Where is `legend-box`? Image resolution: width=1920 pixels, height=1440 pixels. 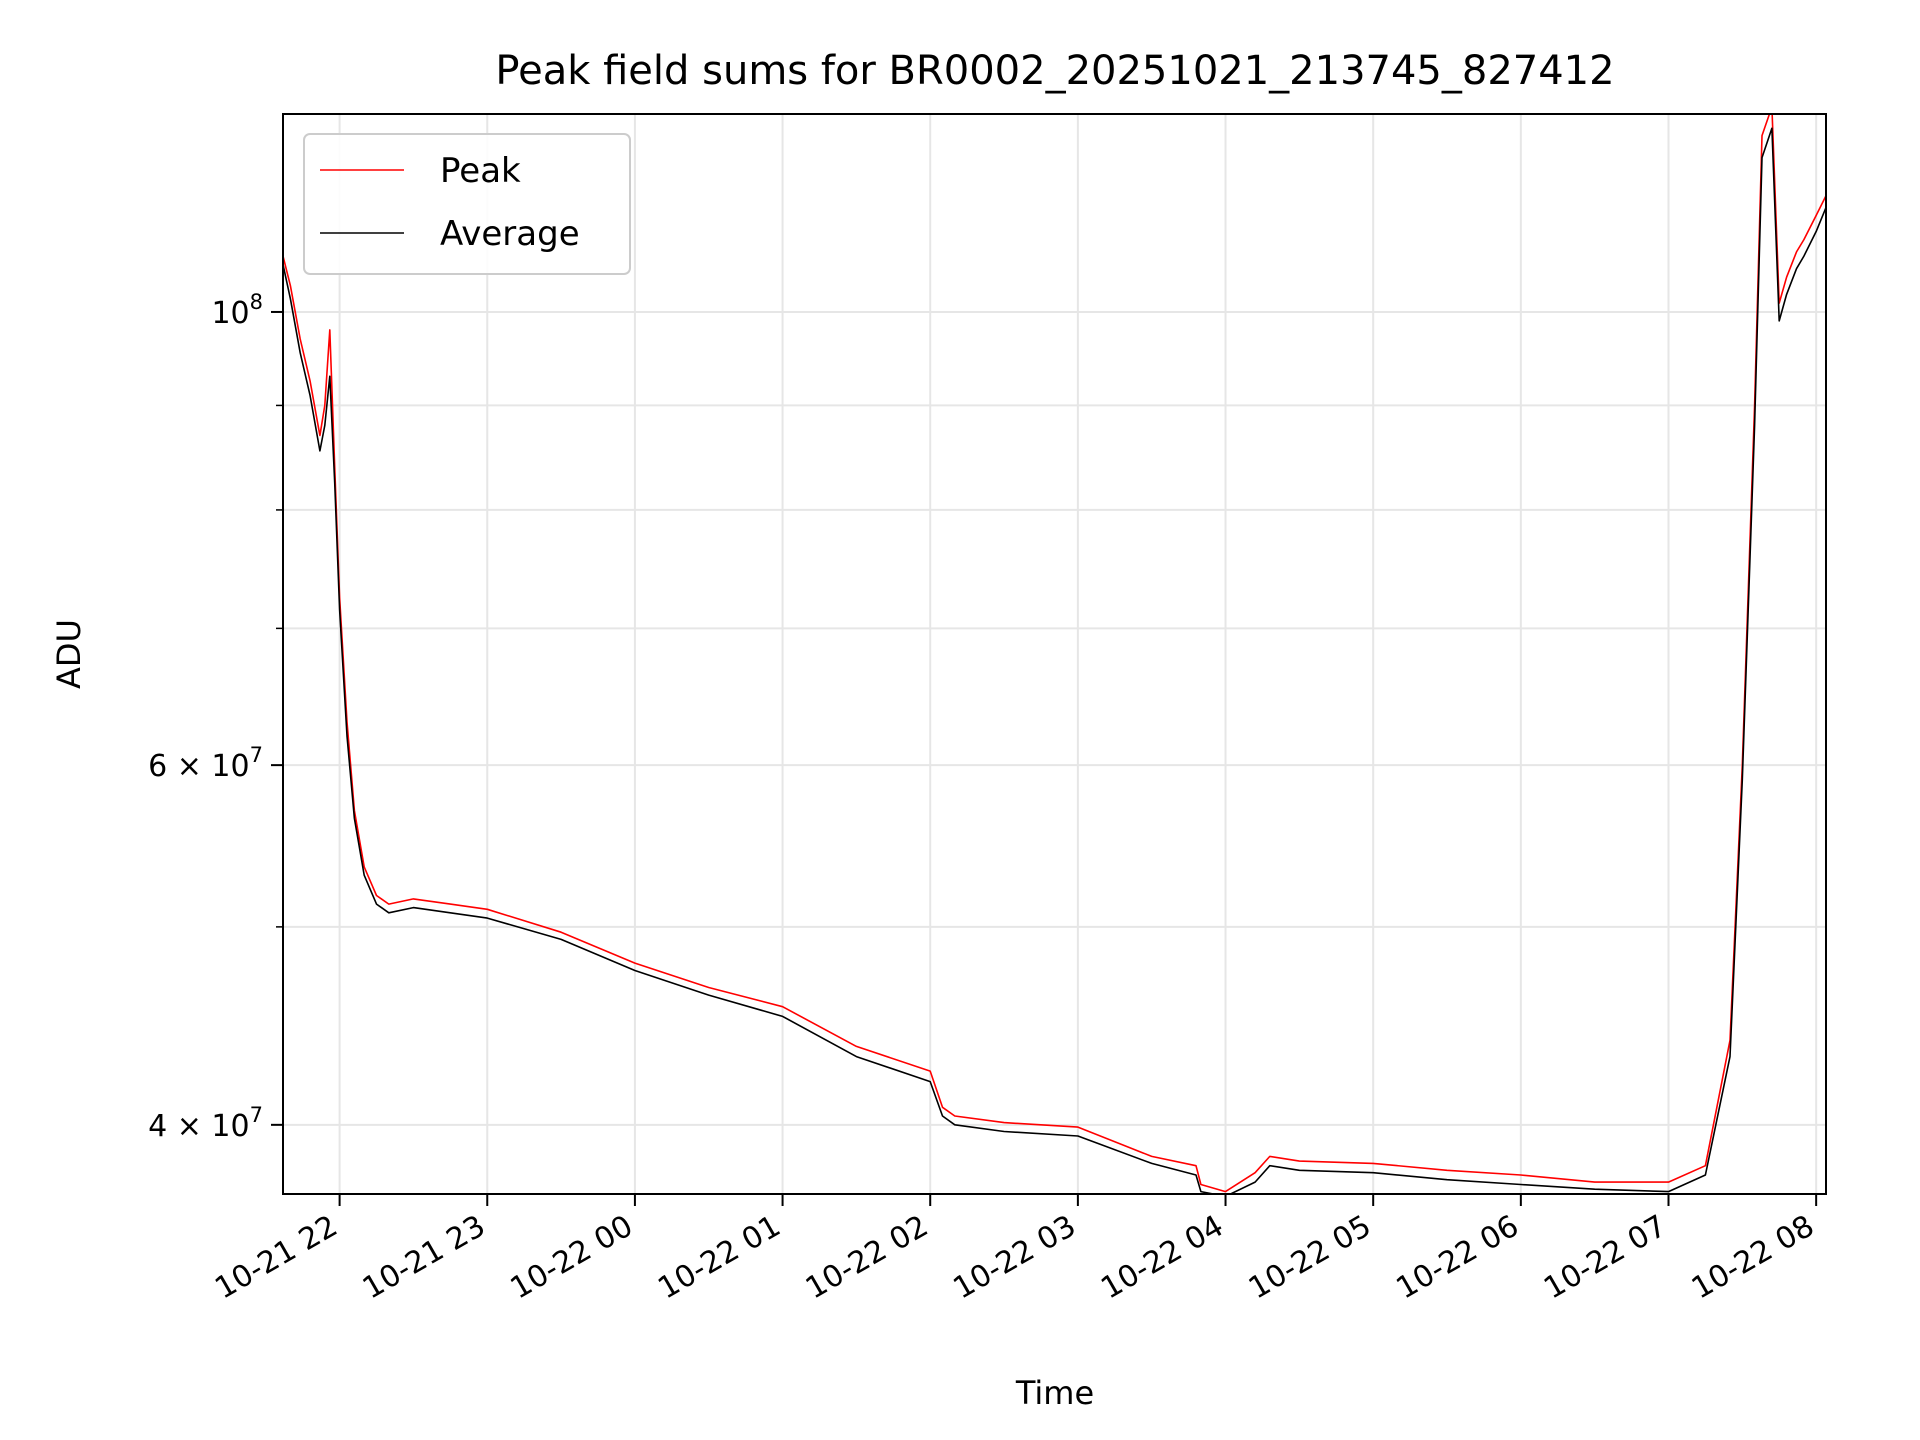
legend-box is located at coordinates (467, 204).